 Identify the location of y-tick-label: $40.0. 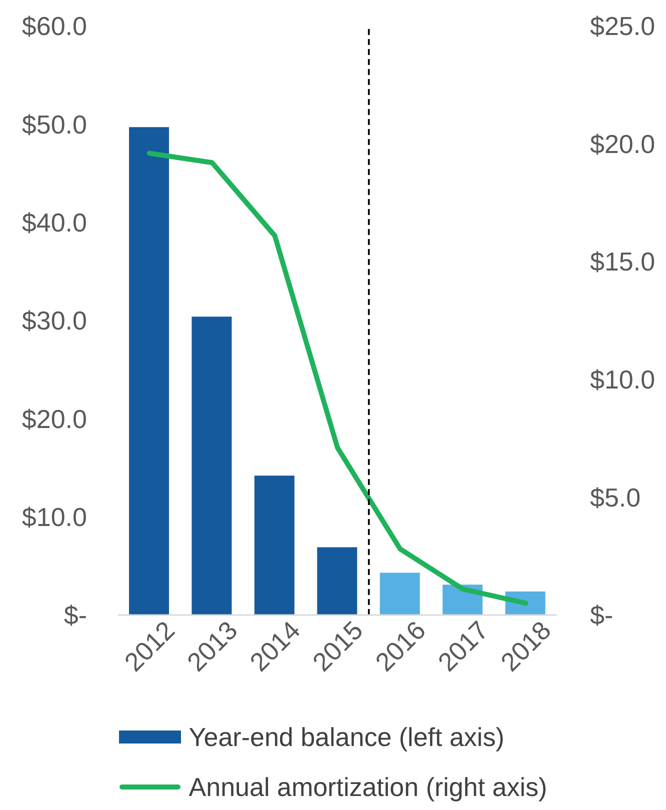
(54, 222).